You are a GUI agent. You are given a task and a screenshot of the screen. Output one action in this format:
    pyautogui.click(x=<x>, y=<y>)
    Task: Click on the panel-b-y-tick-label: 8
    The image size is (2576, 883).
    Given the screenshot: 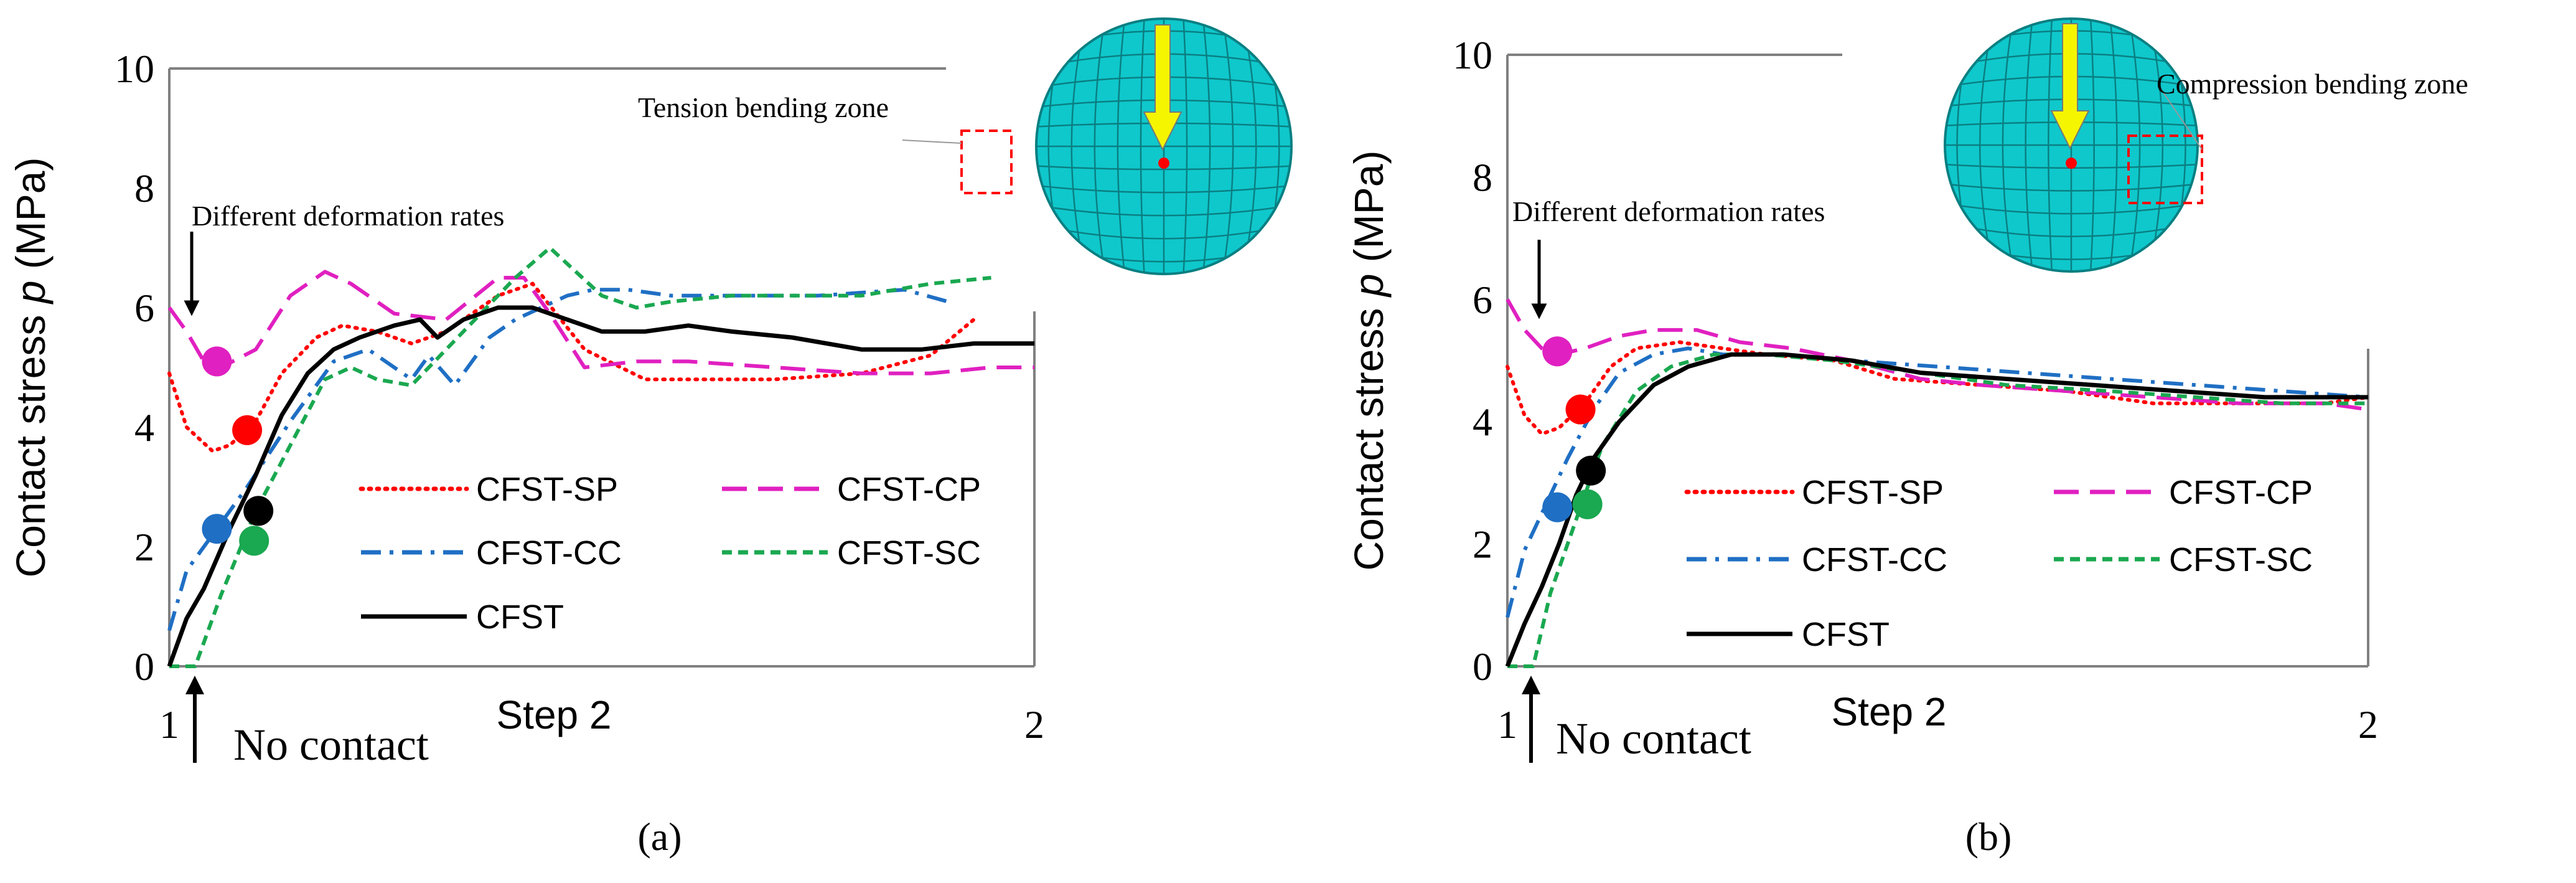 What is the action you would take?
    pyautogui.click(x=1482, y=177)
    